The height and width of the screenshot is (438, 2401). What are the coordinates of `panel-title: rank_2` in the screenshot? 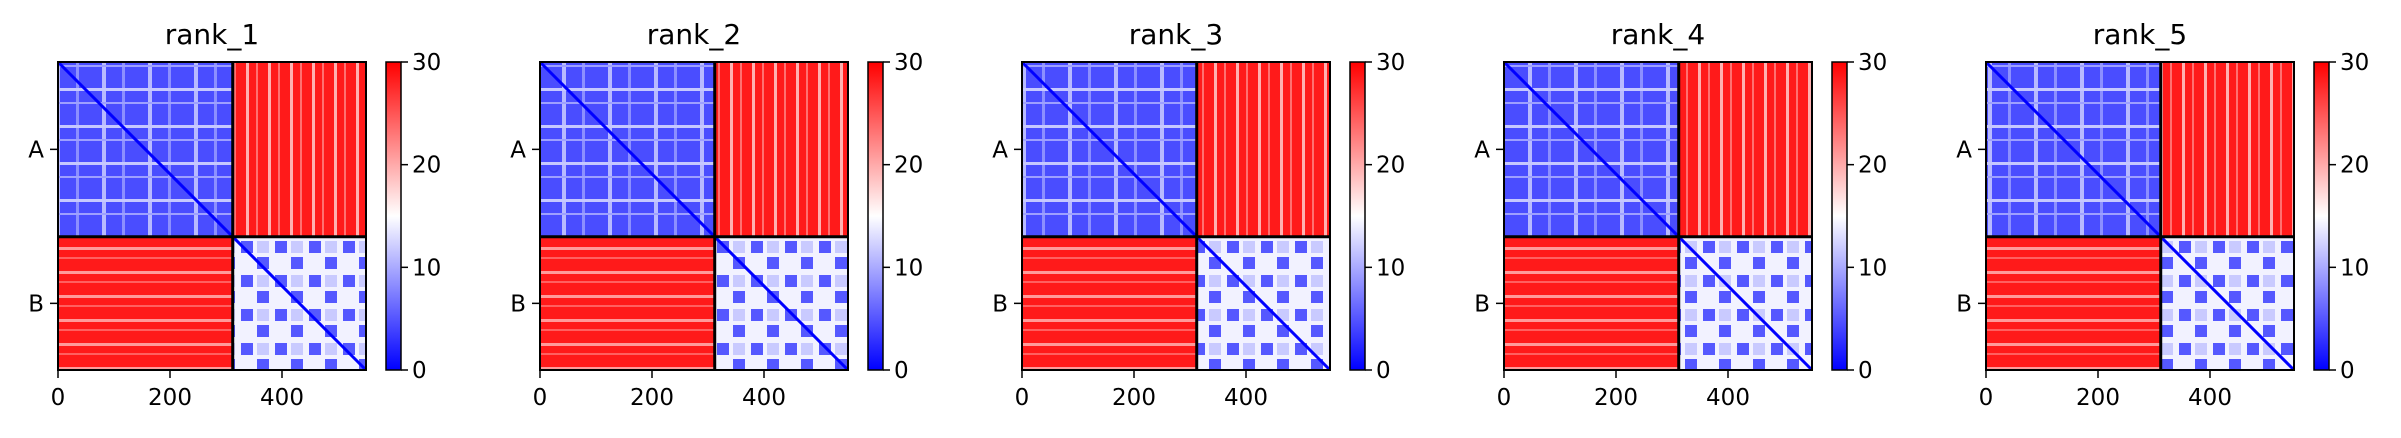 It's located at (694, 34).